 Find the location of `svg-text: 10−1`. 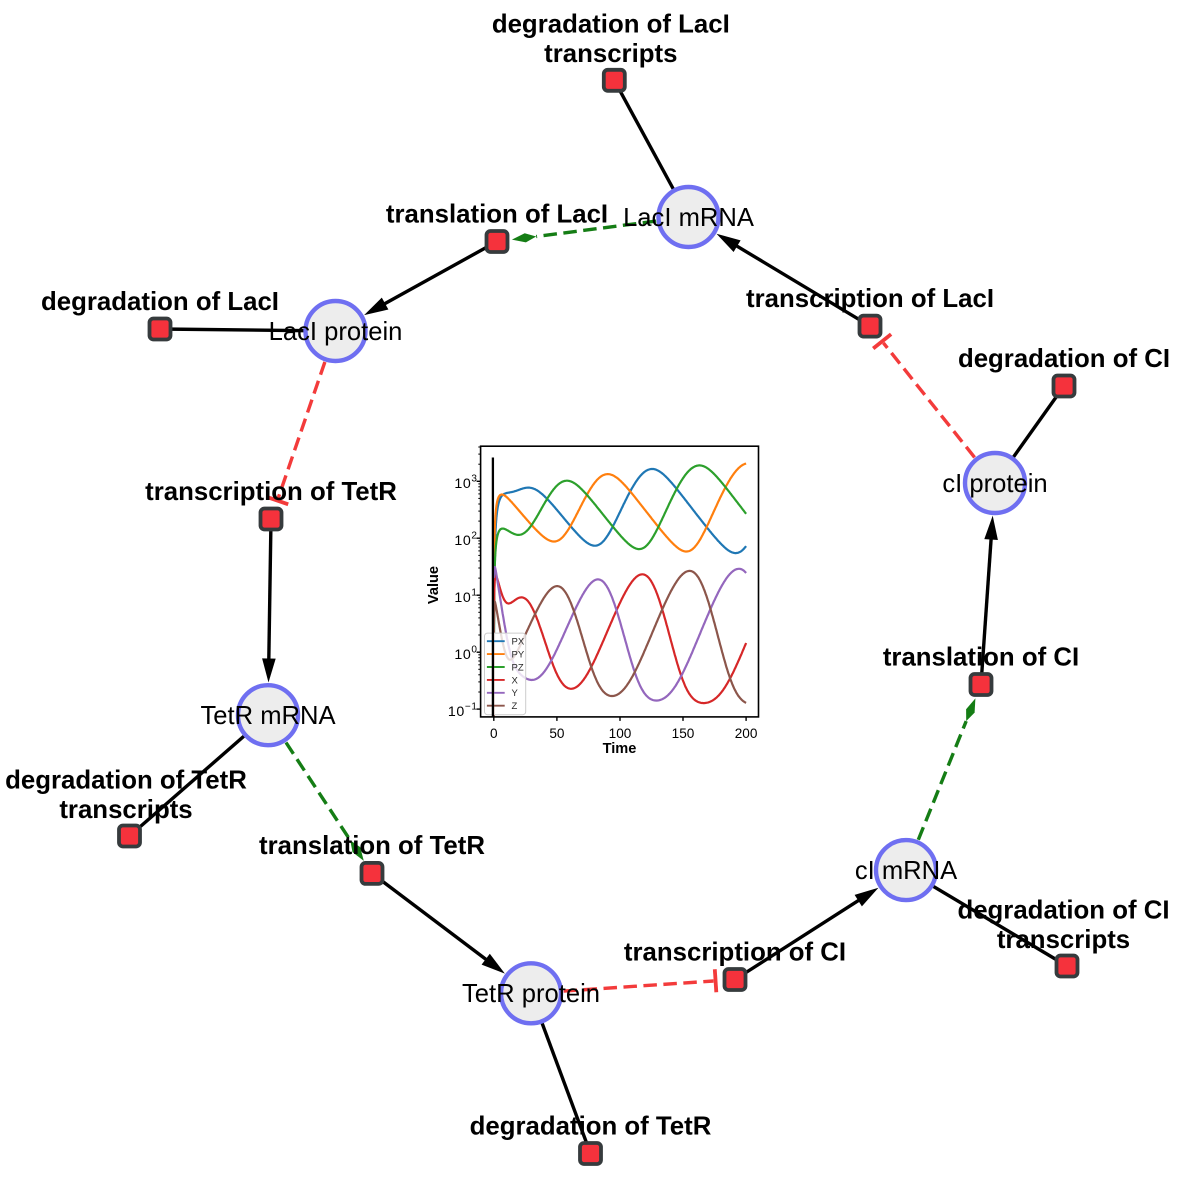

svg-text: 10−1 is located at coordinates (463, 711).